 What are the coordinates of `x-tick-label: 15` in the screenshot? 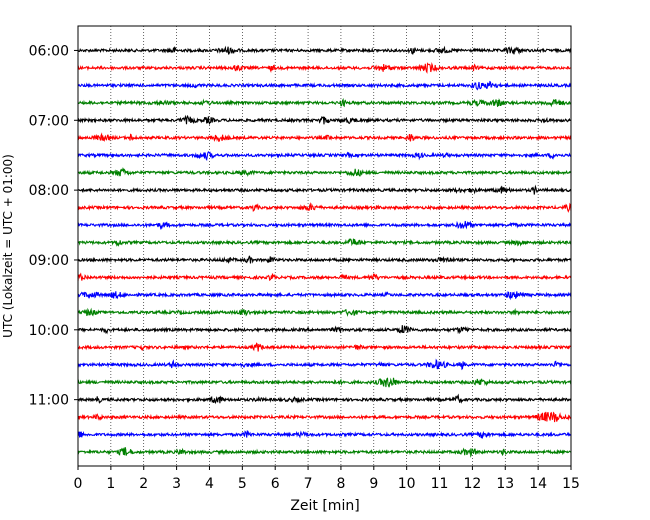 It's located at (571, 484).